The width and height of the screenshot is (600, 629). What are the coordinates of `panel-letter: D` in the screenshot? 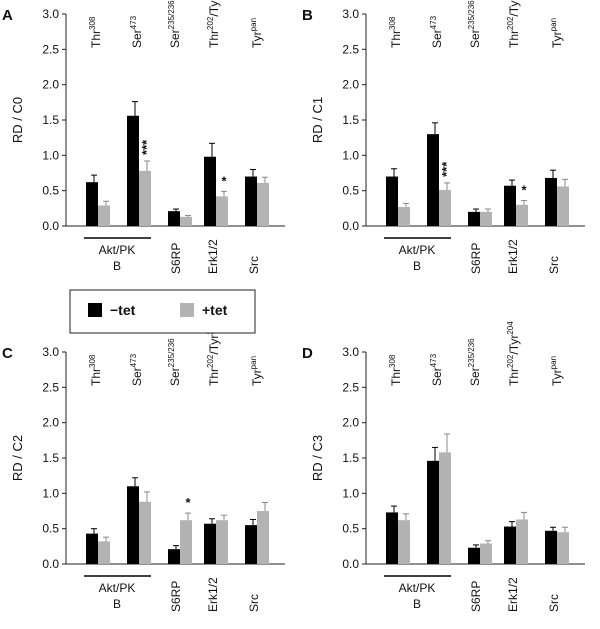 It's located at (307, 353).